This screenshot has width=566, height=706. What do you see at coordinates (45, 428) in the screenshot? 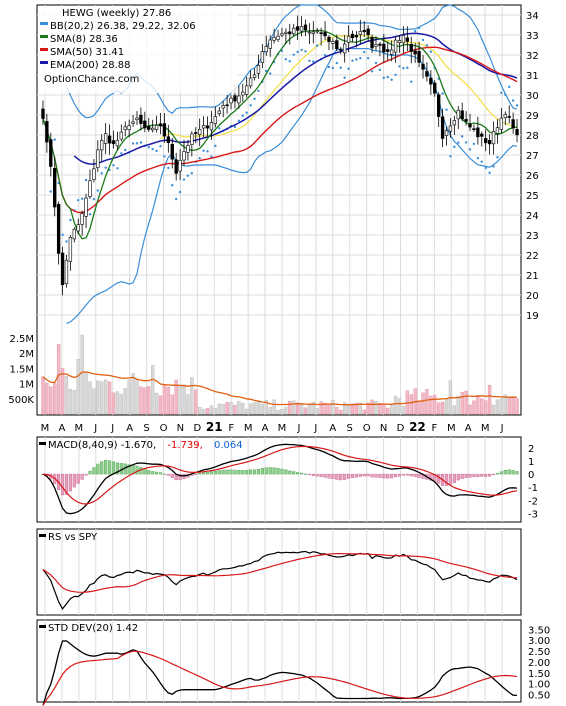
I see `month-label: M` at bounding box center [45, 428].